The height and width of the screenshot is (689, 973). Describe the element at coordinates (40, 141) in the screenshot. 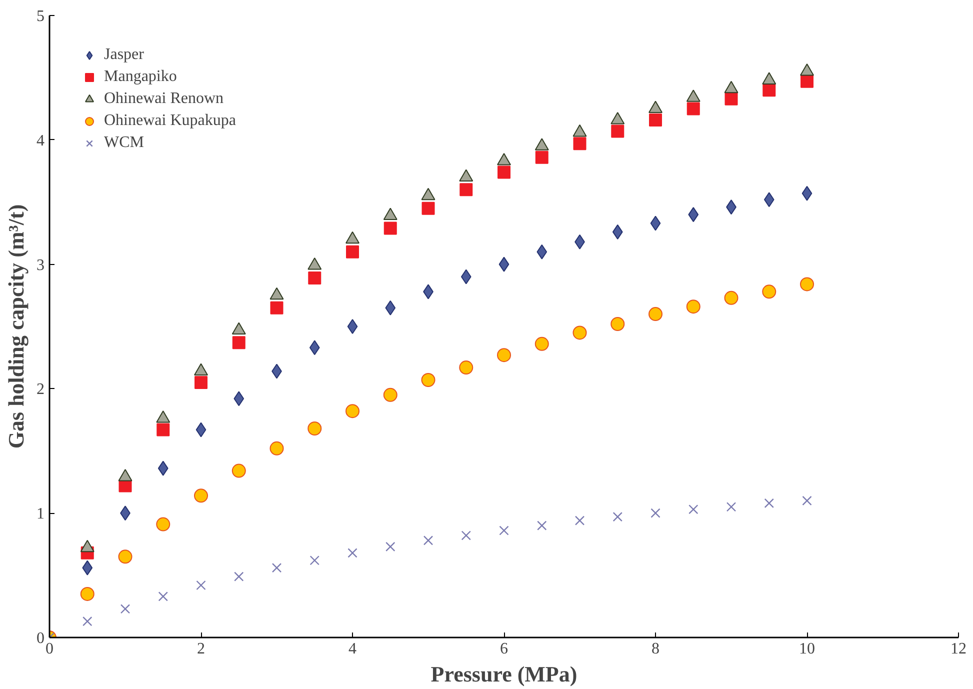

I see `y-tick-label: 4` at that location.